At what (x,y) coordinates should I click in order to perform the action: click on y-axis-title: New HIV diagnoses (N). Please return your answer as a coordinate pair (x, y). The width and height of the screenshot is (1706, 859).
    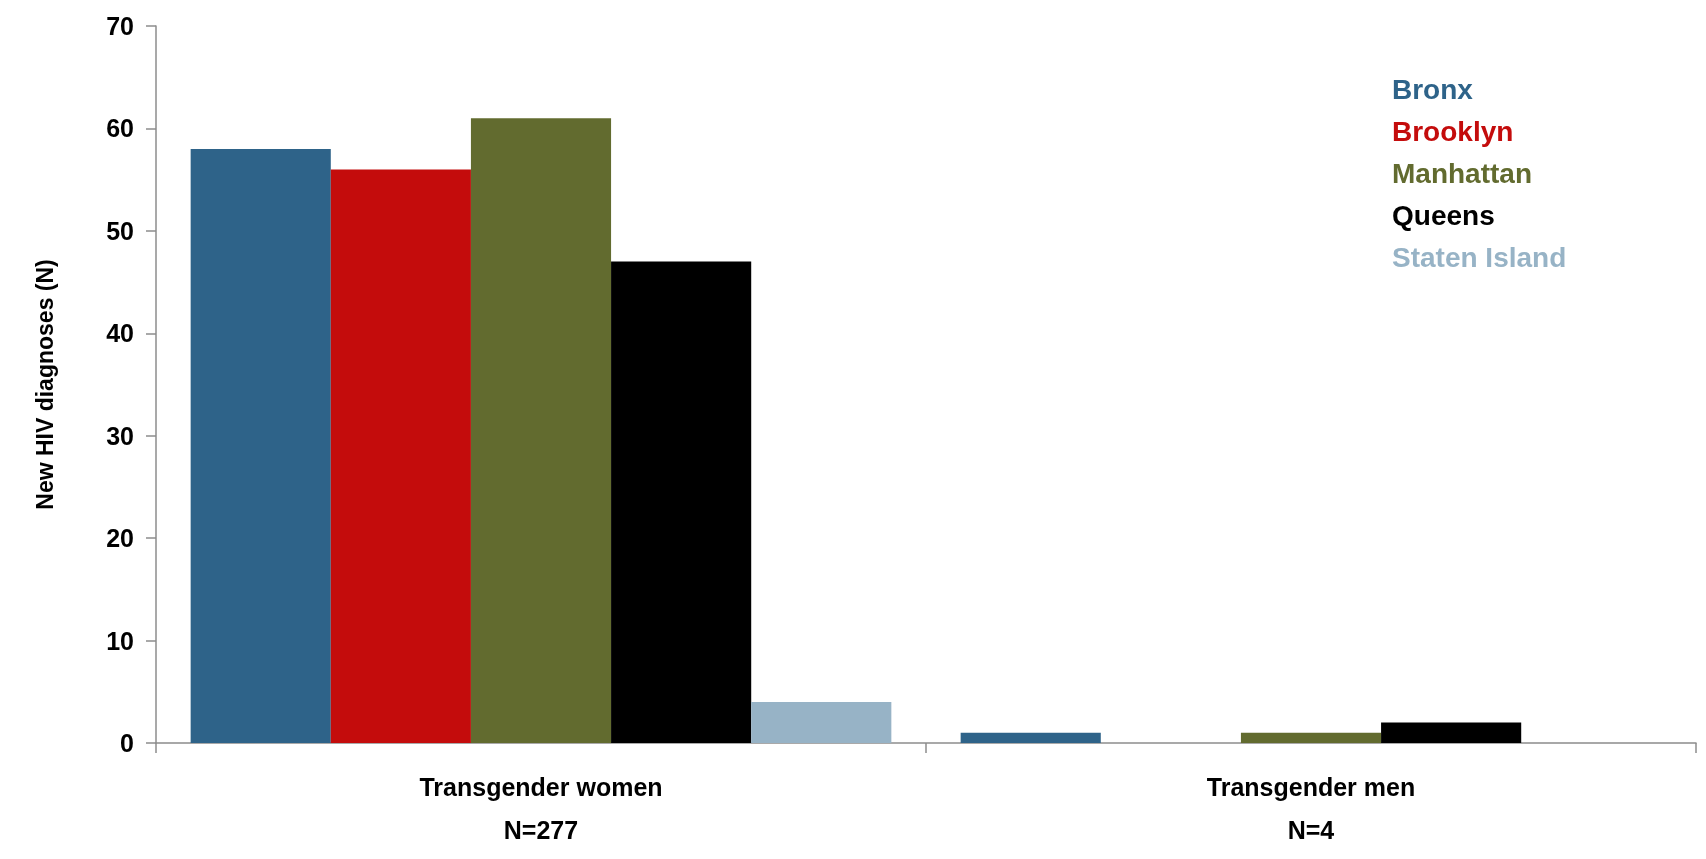
    Looking at the image, I should click on (44, 384).